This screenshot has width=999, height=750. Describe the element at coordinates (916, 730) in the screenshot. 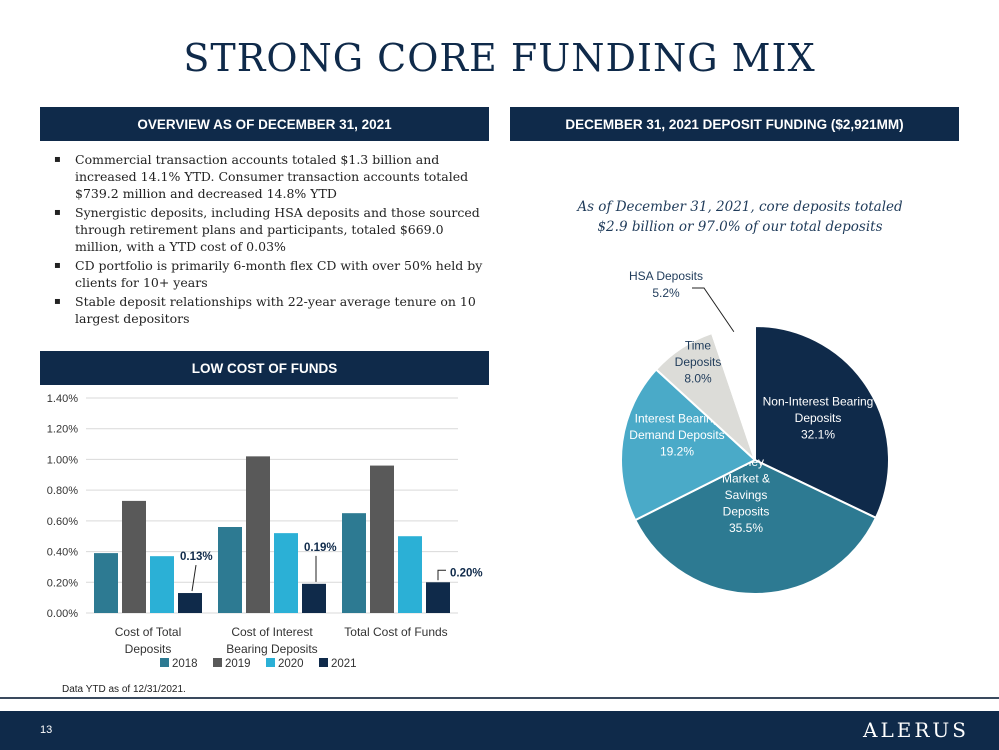

I see `brand-logo: ALERUS` at that location.